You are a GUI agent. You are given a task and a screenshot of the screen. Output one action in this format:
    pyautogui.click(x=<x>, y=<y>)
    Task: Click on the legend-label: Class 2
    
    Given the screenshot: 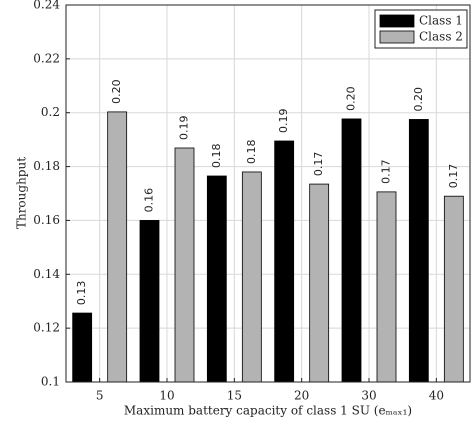 What is the action you would take?
    pyautogui.click(x=441, y=37)
    